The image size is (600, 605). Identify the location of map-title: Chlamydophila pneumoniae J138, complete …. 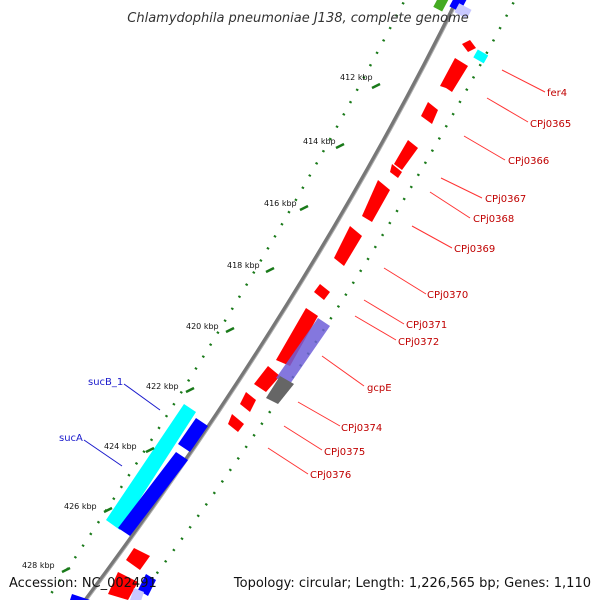
(297, 18).